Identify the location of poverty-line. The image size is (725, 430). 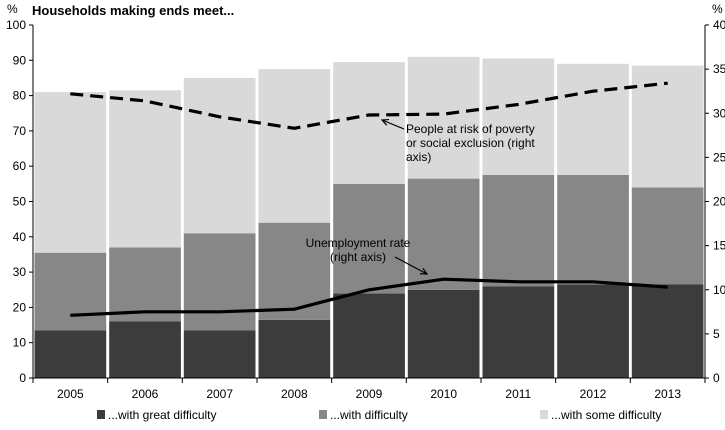
(369, 105).